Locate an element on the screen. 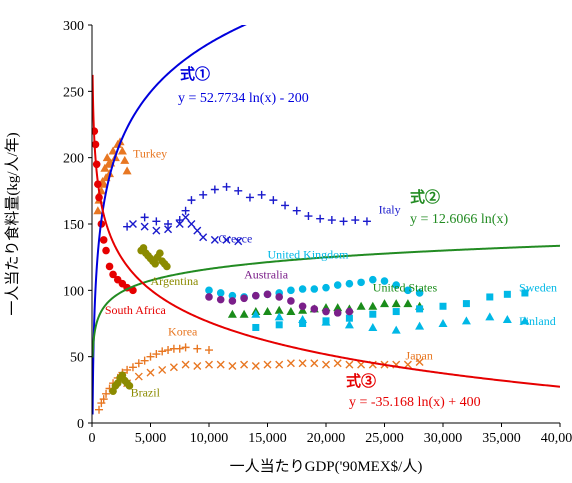  y-tick-label: 100 is located at coordinates (73, 291).